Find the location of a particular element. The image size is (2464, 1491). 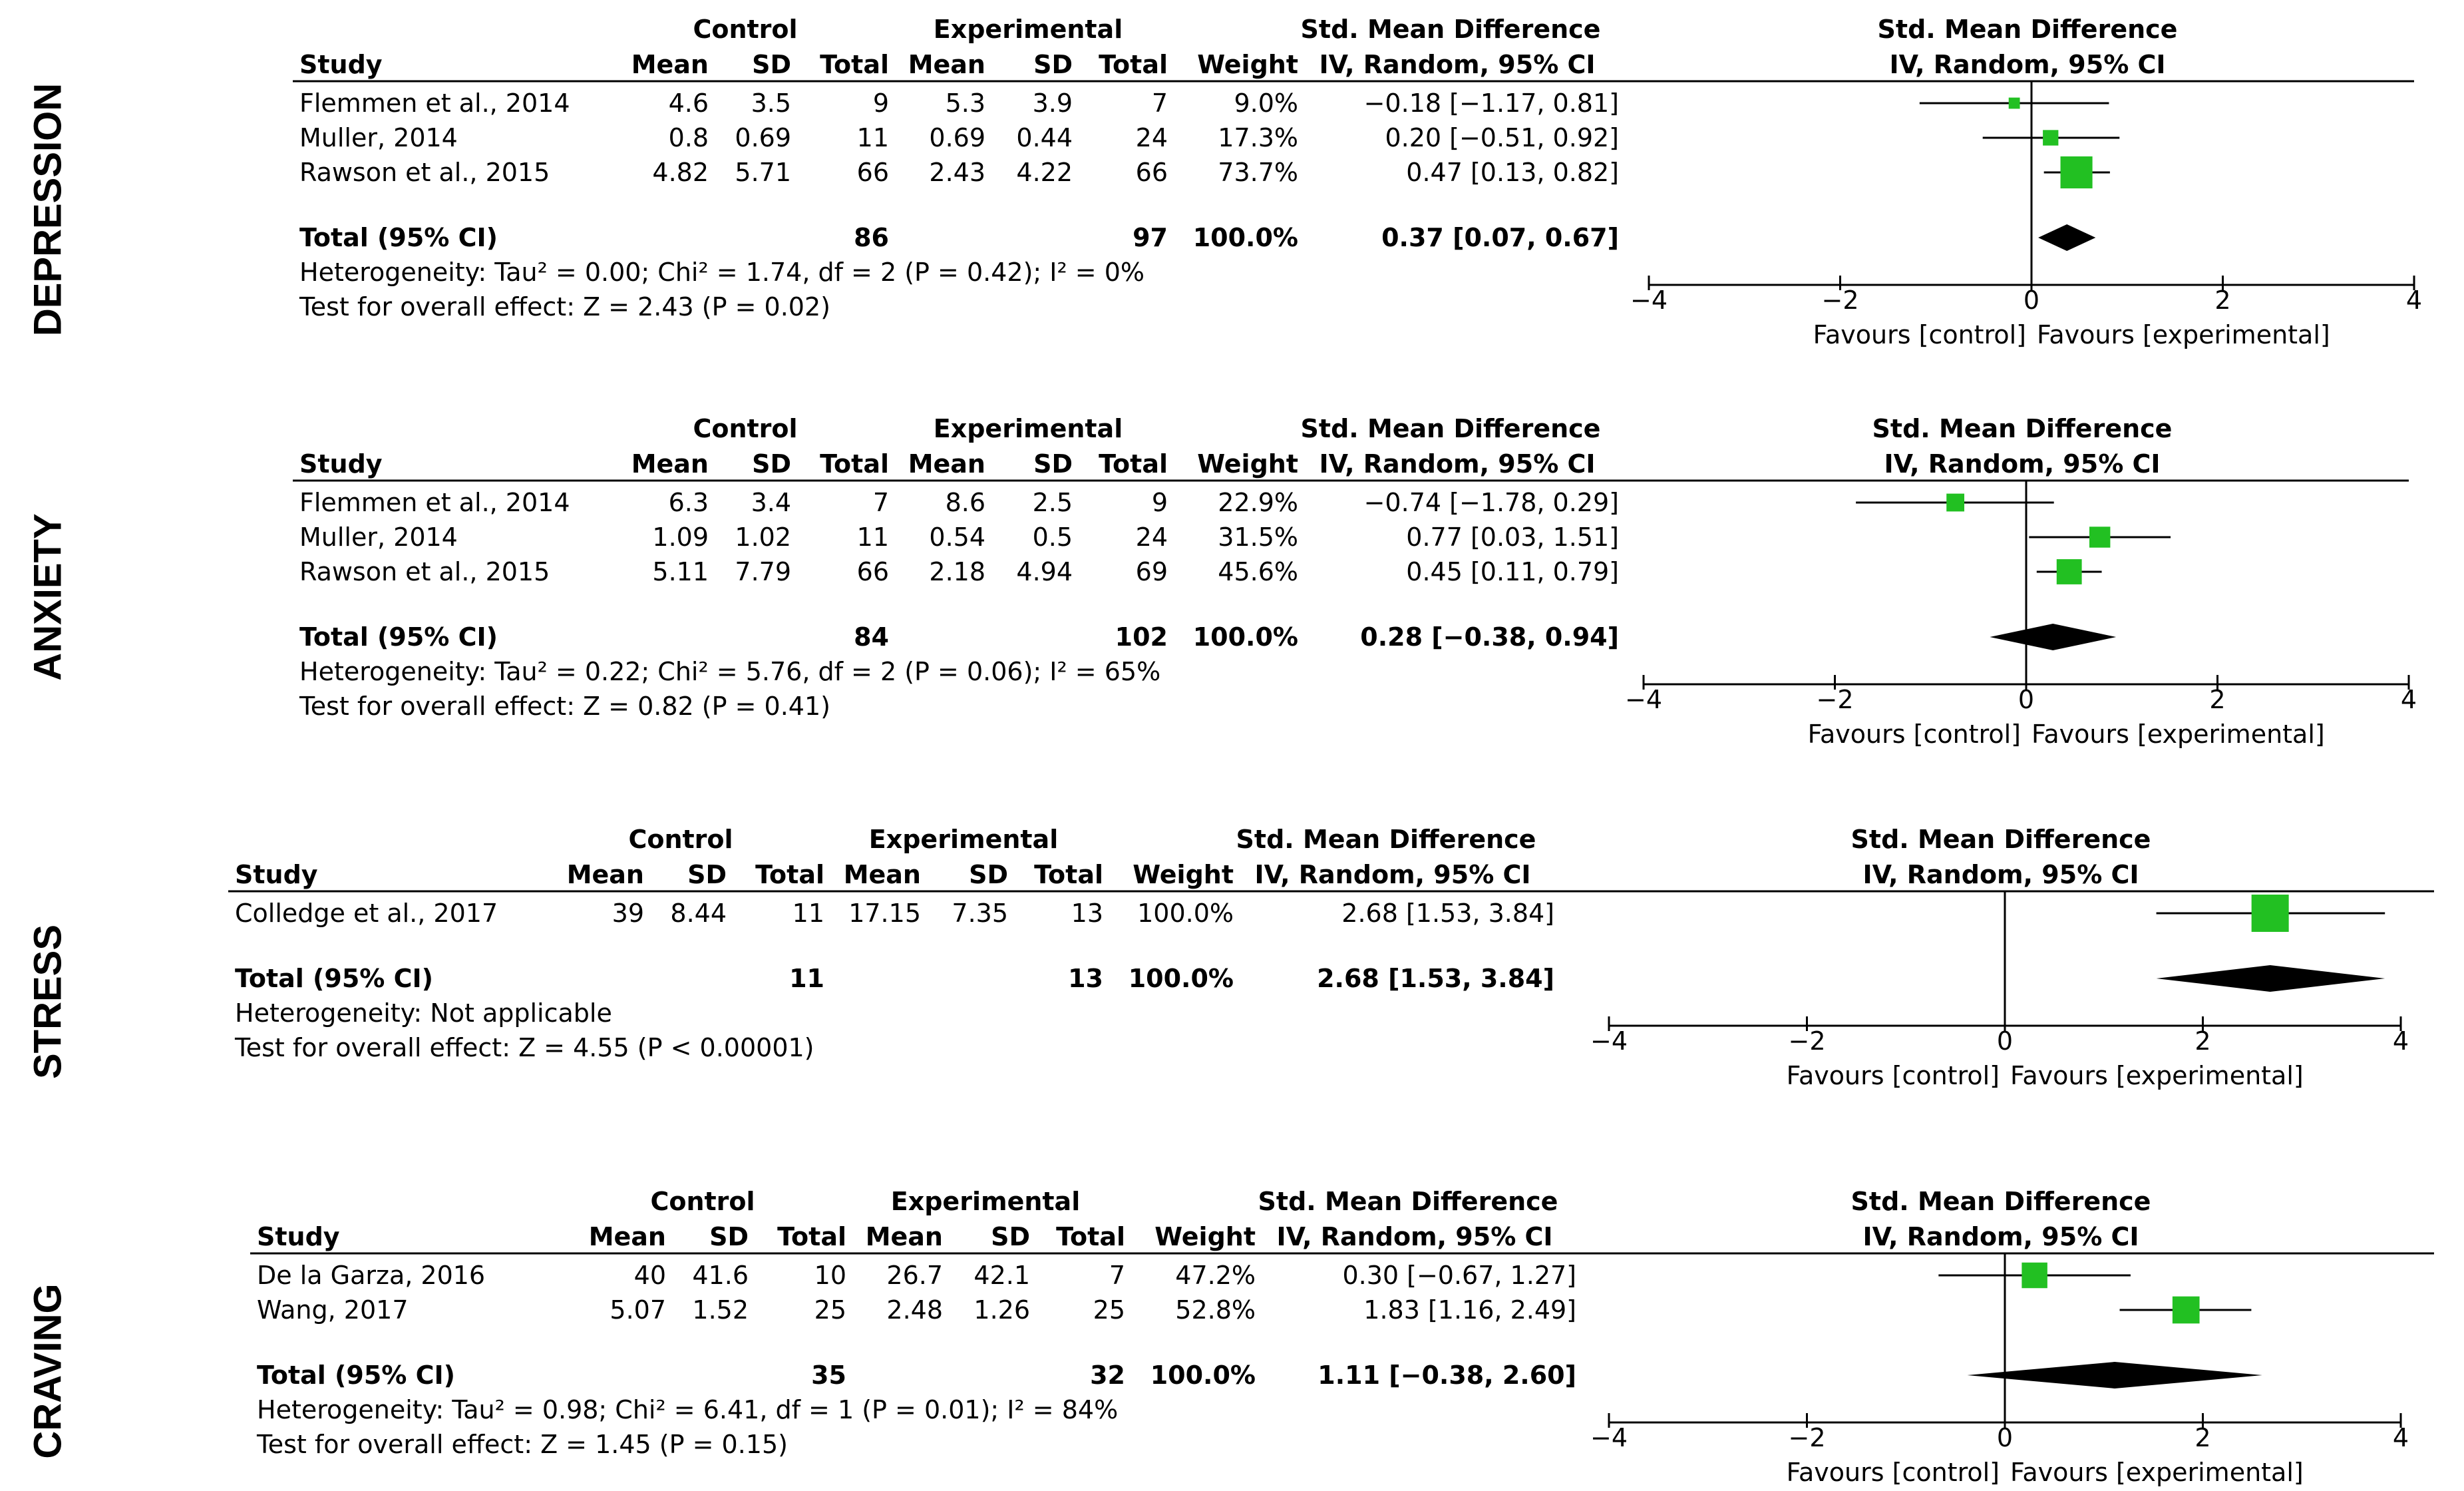

experimental-mean: 2.18 is located at coordinates (957, 571).